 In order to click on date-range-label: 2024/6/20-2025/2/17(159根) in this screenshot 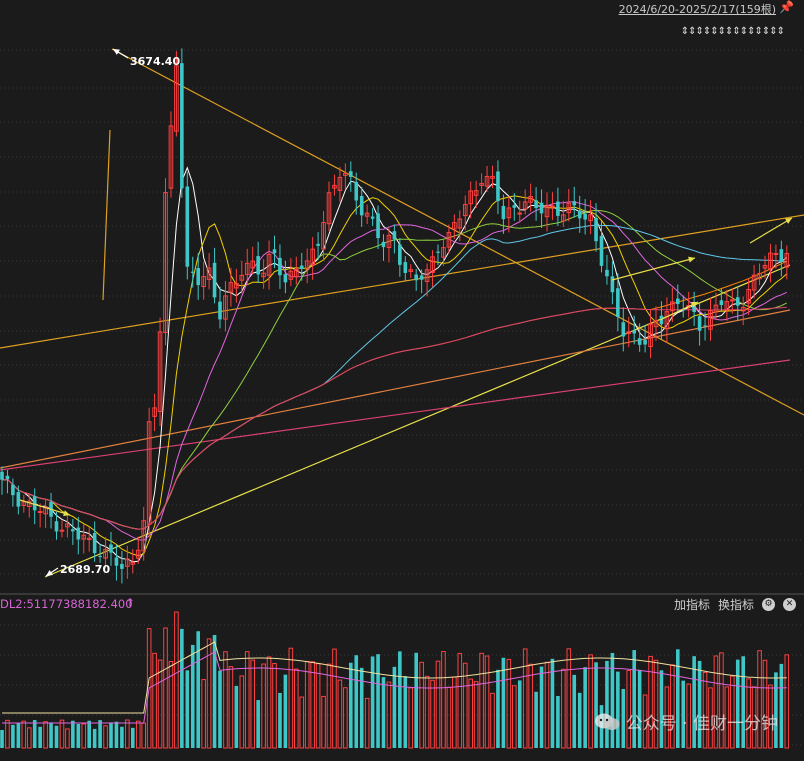, I will do `click(697, 9)`.